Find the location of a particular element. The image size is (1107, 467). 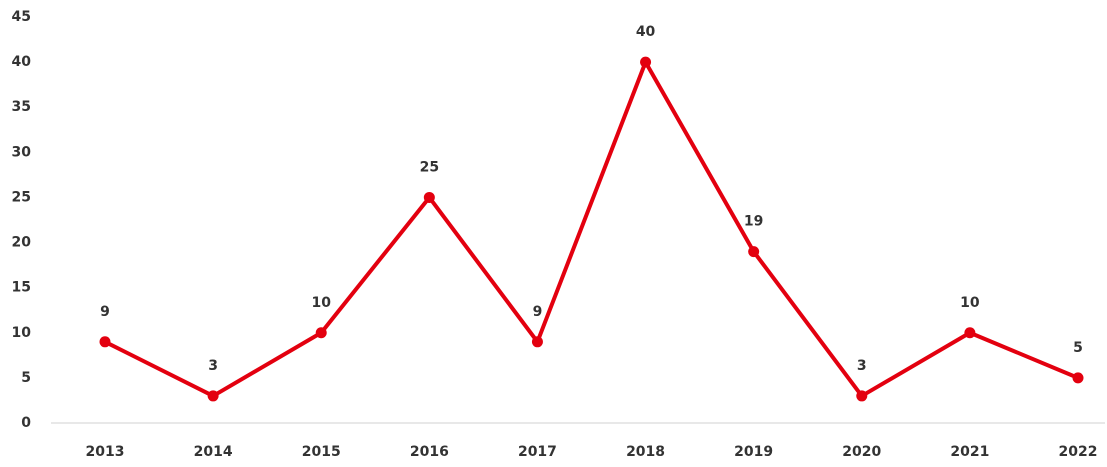

x-tick-label: 2017 is located at coordinates (537, 452).